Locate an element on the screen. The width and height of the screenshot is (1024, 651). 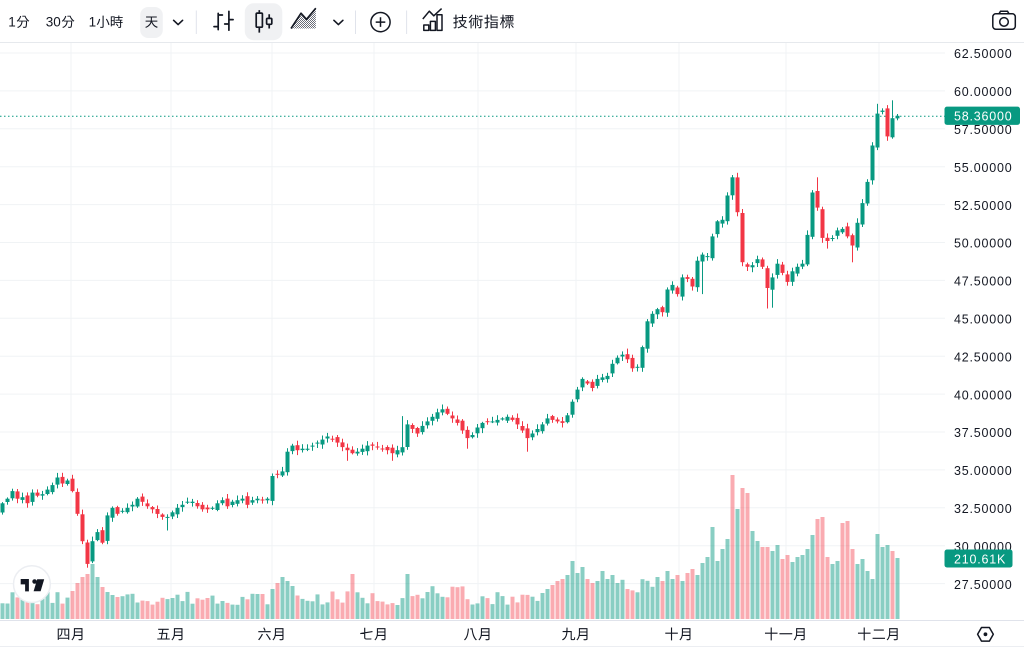
svg-text: 37.50000 is located at coordinates (983, 433).